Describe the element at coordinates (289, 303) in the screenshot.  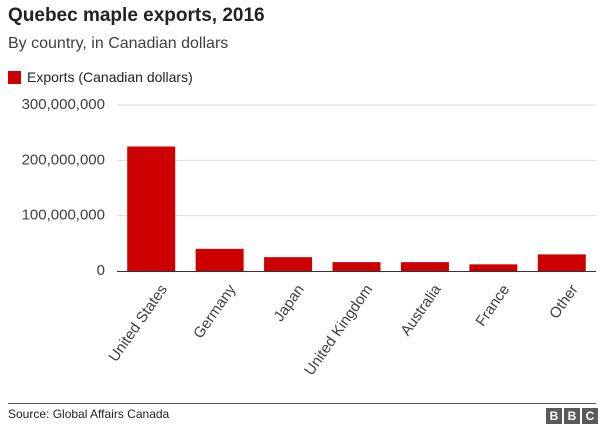
I see `x-tick-label: Japan` at that location.